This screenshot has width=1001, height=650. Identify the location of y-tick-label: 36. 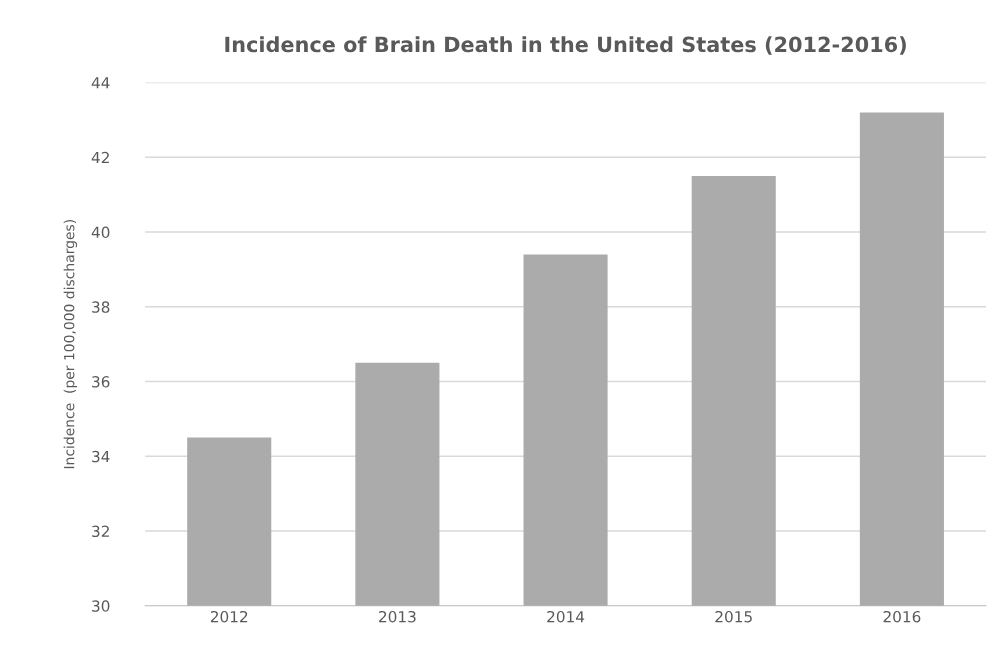
(101, 382).